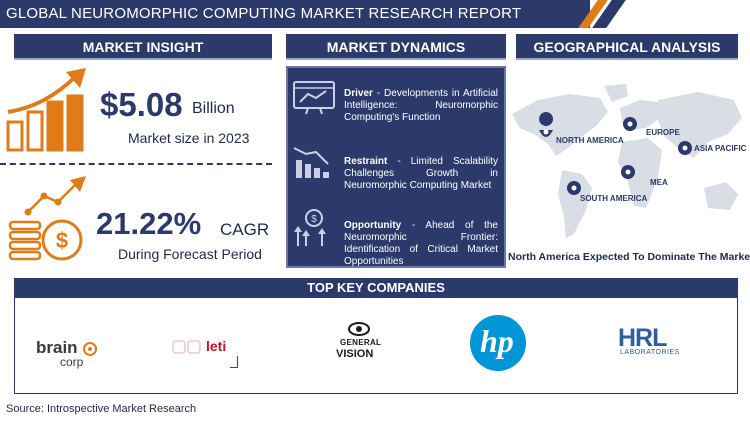  I want to click on coins-dollar-growth-icon: $, so click(47, 218).